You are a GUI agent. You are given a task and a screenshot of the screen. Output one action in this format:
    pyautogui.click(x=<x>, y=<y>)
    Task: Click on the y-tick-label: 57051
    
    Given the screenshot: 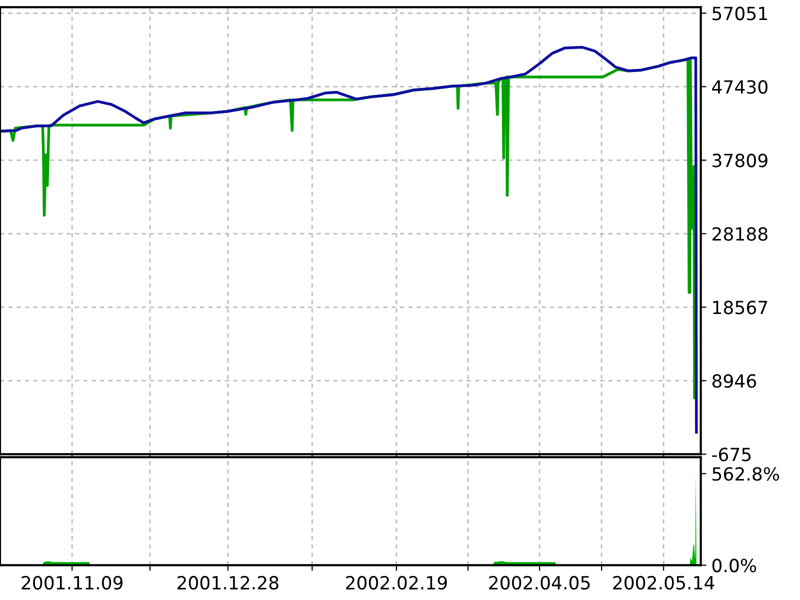 What is the action you would take?
    pyautogui.click(x=739, y=13)
    